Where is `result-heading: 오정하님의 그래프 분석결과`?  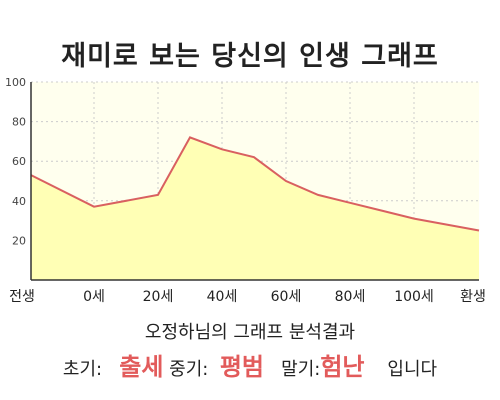 result-heading: 오정하님의 그래프 분석결과 is located at coordinates (250, 332).